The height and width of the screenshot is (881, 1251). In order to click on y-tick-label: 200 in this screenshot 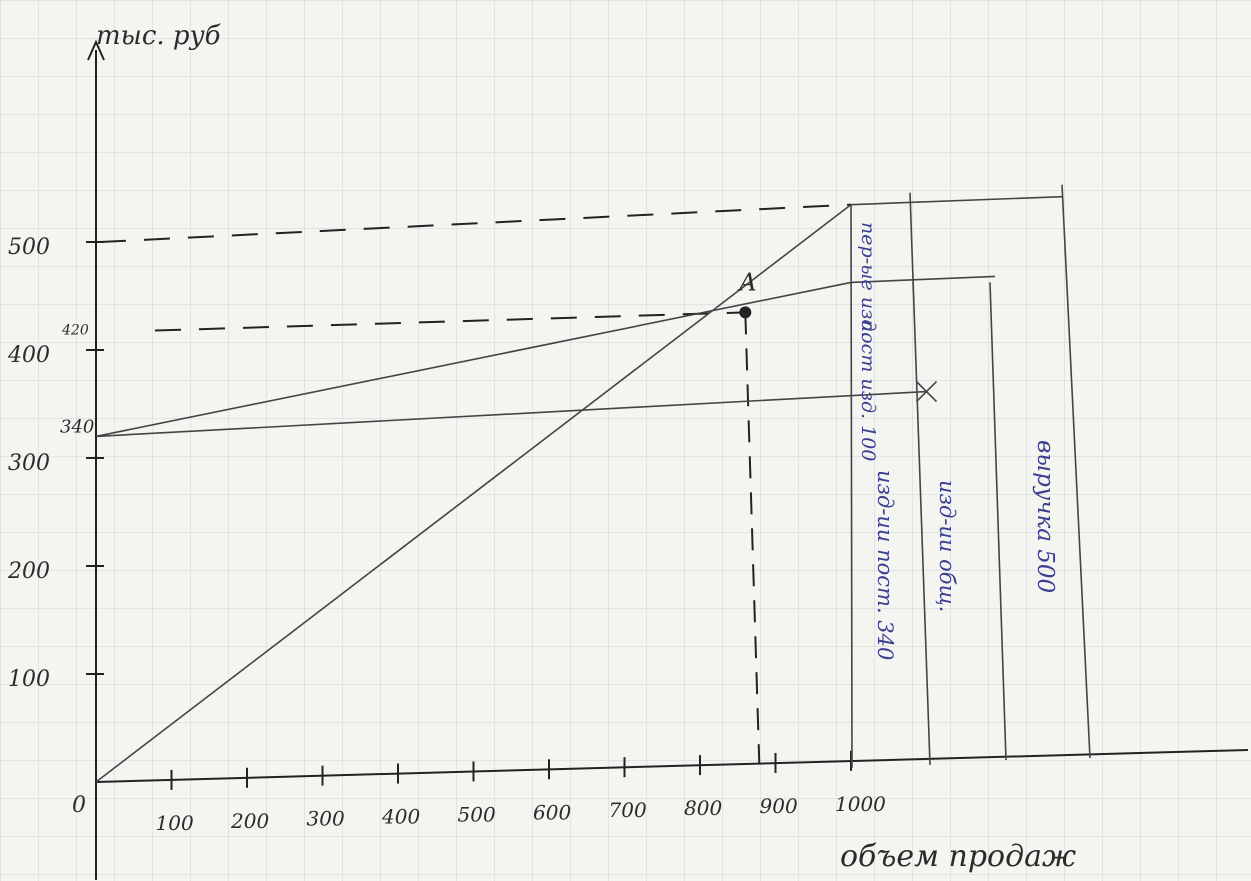, I will do `click(28, 571)`.